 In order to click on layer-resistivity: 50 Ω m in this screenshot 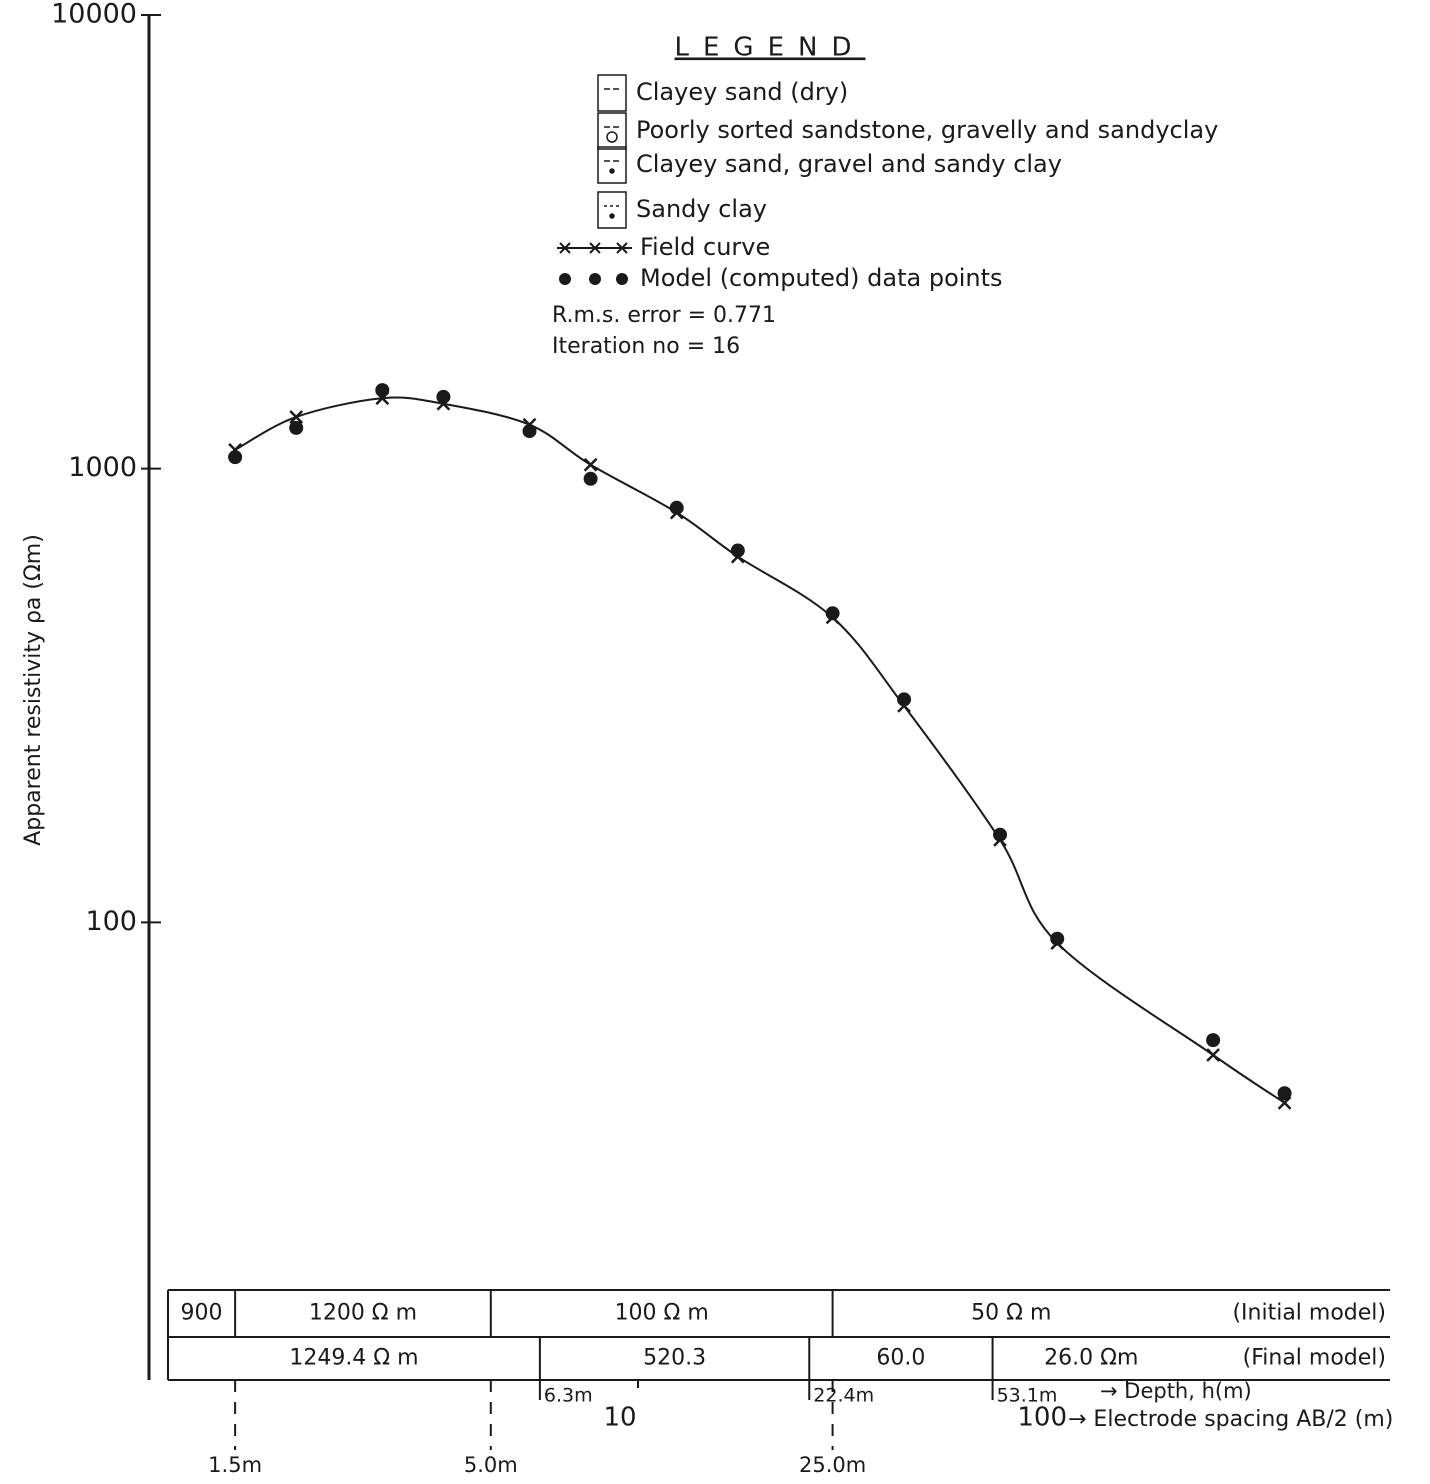, I will do `click(1011, 1313)`.